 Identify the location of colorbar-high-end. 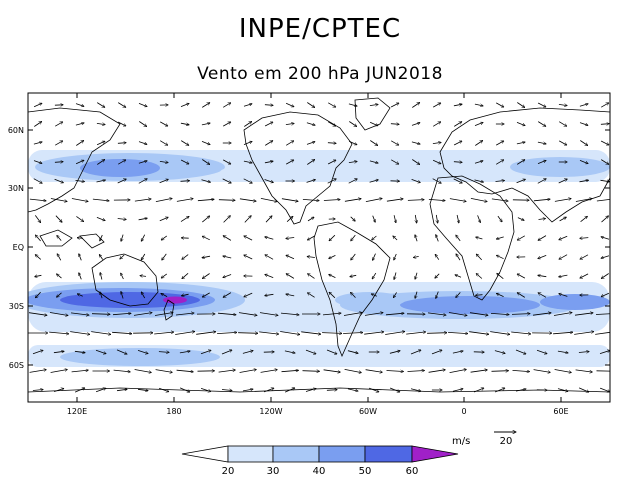
(435, 454).